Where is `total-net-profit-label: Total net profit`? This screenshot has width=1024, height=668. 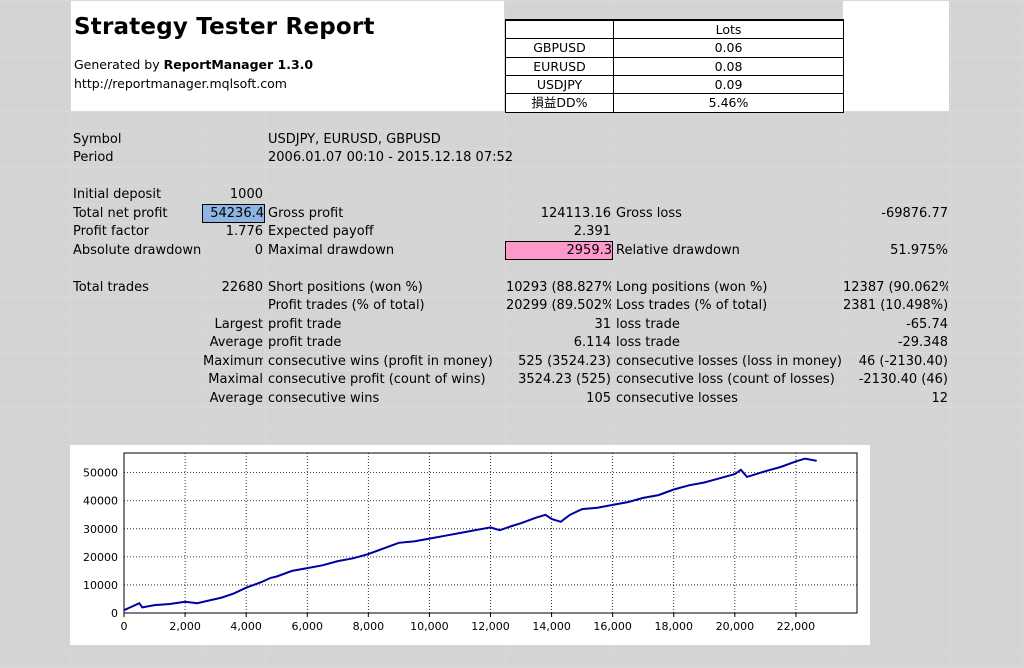 total-net-profit-label: Total net profit is located at coordinates (120, 213).